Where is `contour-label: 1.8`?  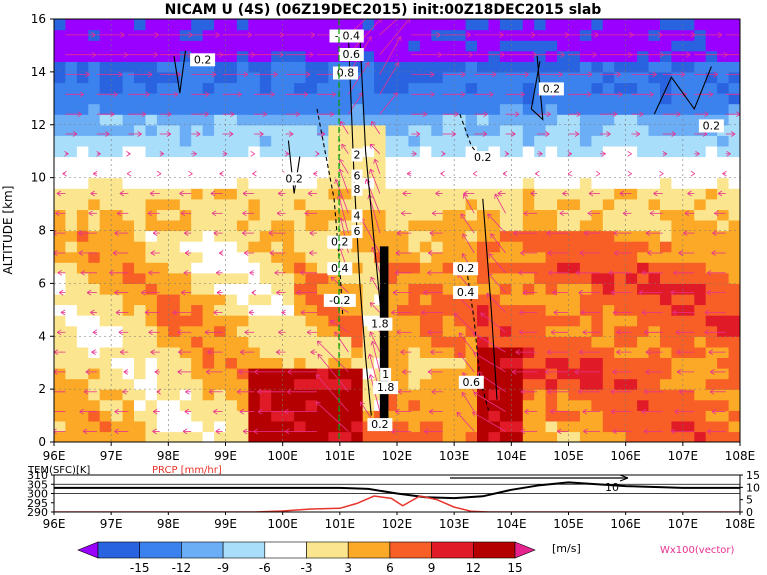
contour-label: 1.8 is located at coordinates (380, 324).